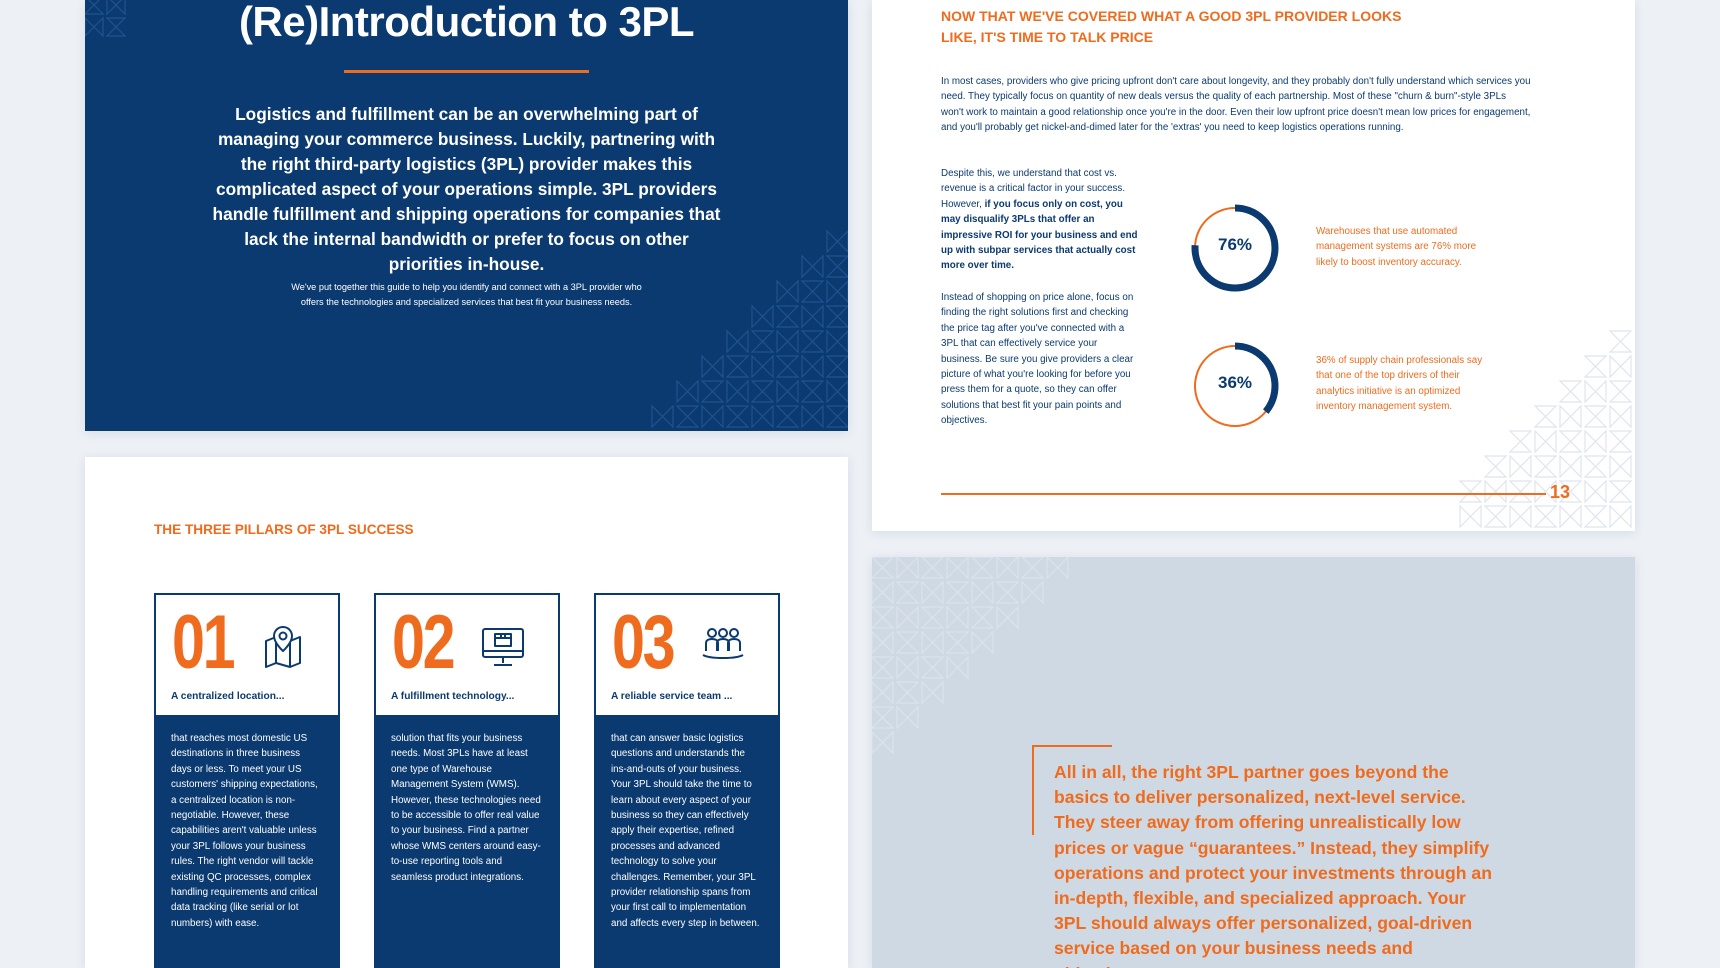 Image resolution: width=1720 pixels, height=968 pixels. Describe the element at coordinates (466, 71) in the screenshot. I see `title-underline` at that location.